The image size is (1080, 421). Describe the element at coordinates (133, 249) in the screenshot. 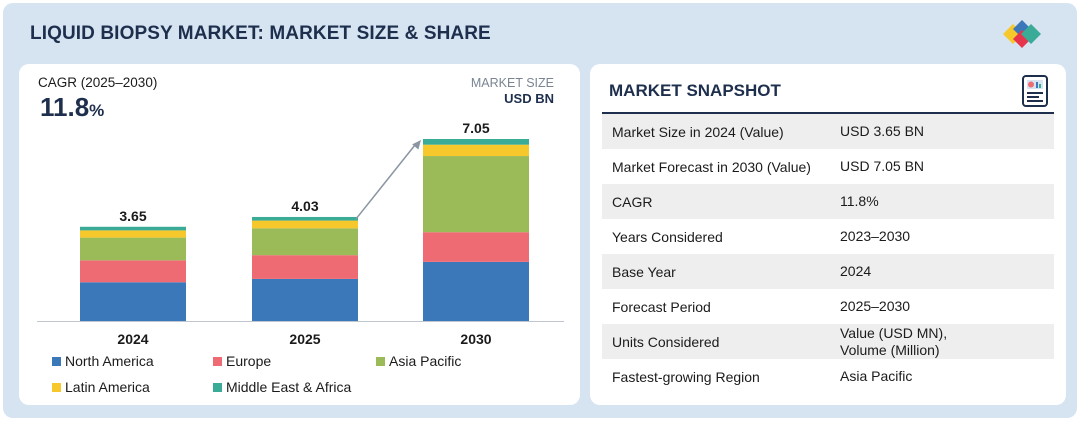

I see `bar-segment-asia-pacific-2024` at that location.